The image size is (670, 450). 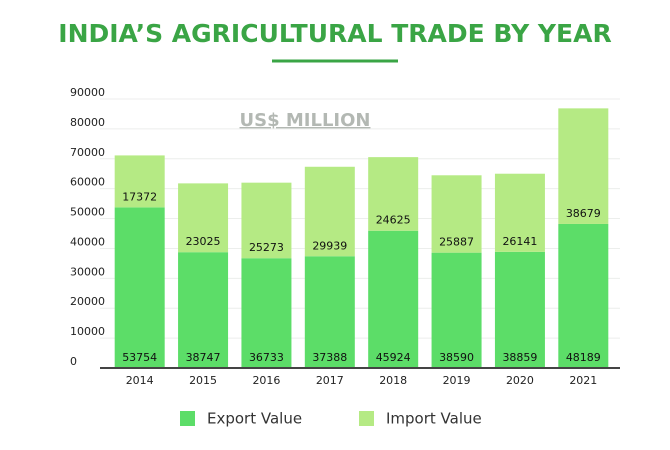 What do you see at coordinates (87, 331) in the screenshot?
I see `y-tick-label: 10000` at bounding box center [87, 331].